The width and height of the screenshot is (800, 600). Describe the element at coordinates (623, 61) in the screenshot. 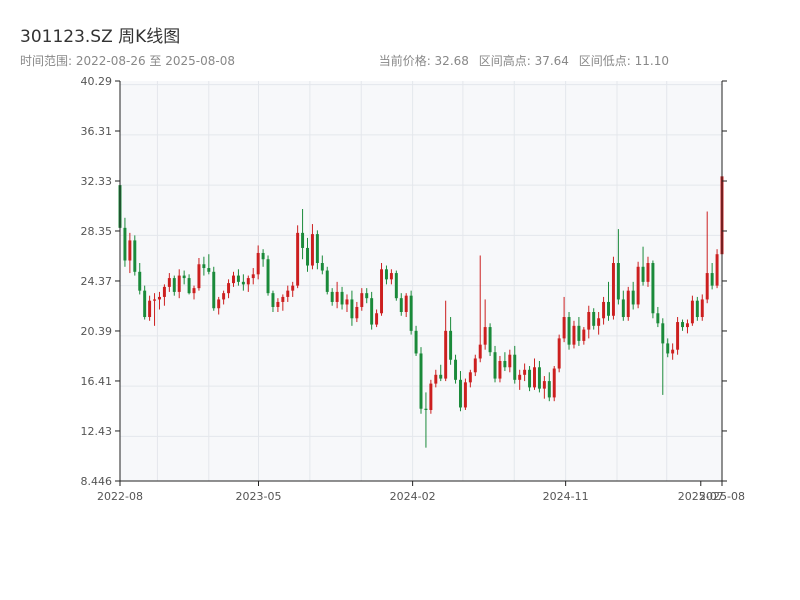

I see `range-low: 区间低点: 11.10` at that location.